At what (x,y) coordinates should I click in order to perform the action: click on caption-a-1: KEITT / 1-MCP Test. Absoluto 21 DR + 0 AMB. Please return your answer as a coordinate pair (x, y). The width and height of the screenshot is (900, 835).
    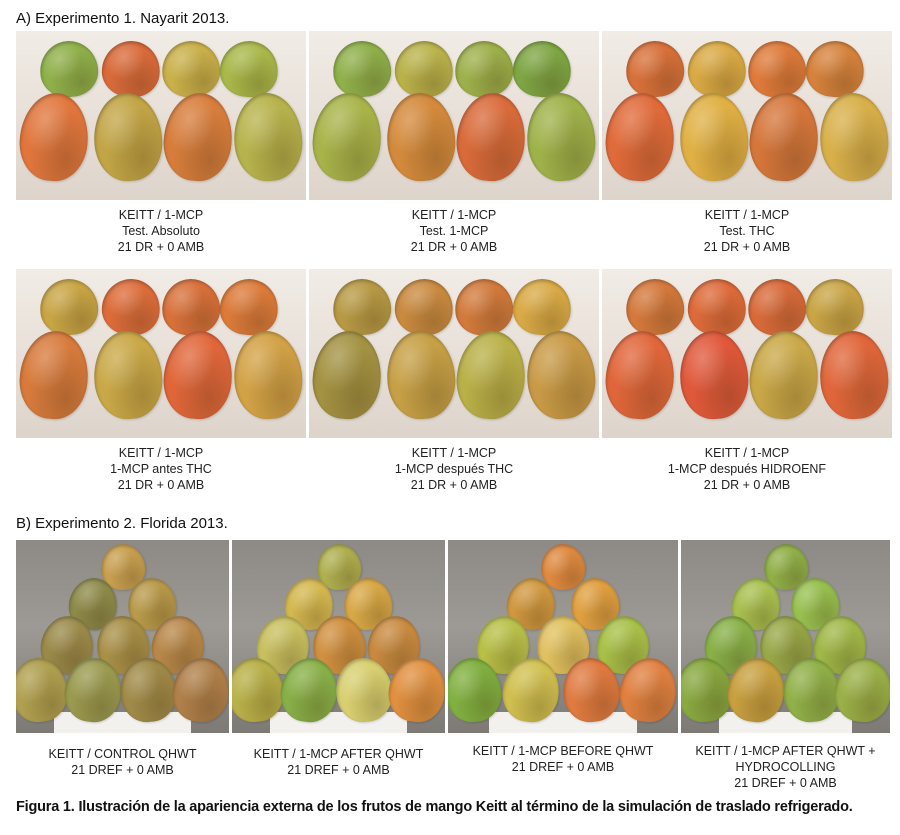
    Looking at the image, I should click on (161, 231).